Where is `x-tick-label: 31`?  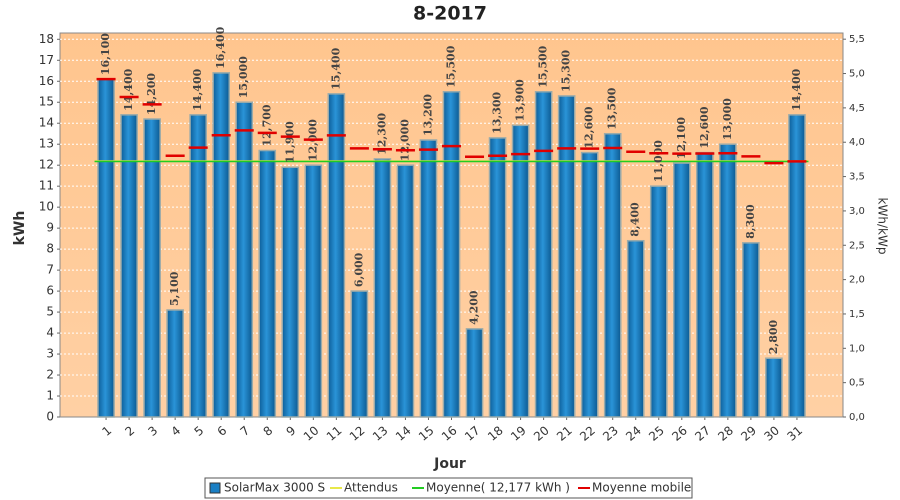 x-tick-label: 31 is located at coordinates (794, 433).